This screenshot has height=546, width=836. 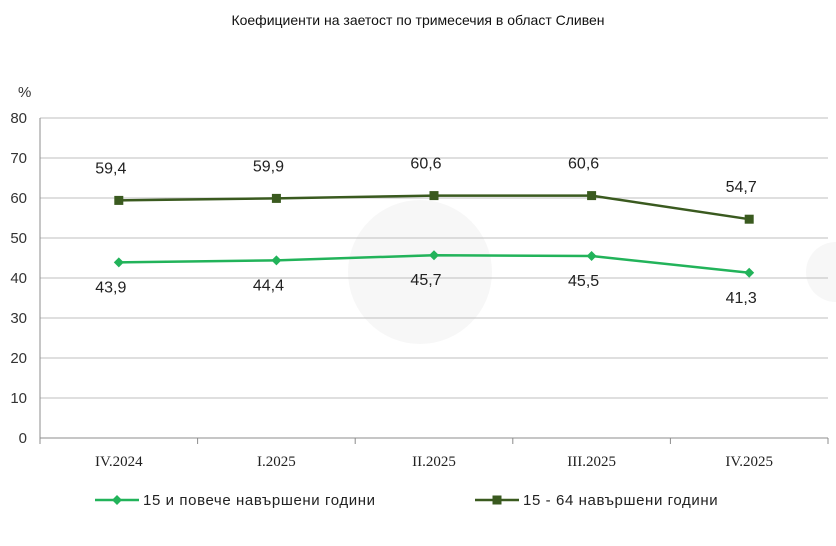 What do you see at coordinates (18, 118) in the screenshot?
I see `y-tick-label: 80` at bounding box center [18, 118].